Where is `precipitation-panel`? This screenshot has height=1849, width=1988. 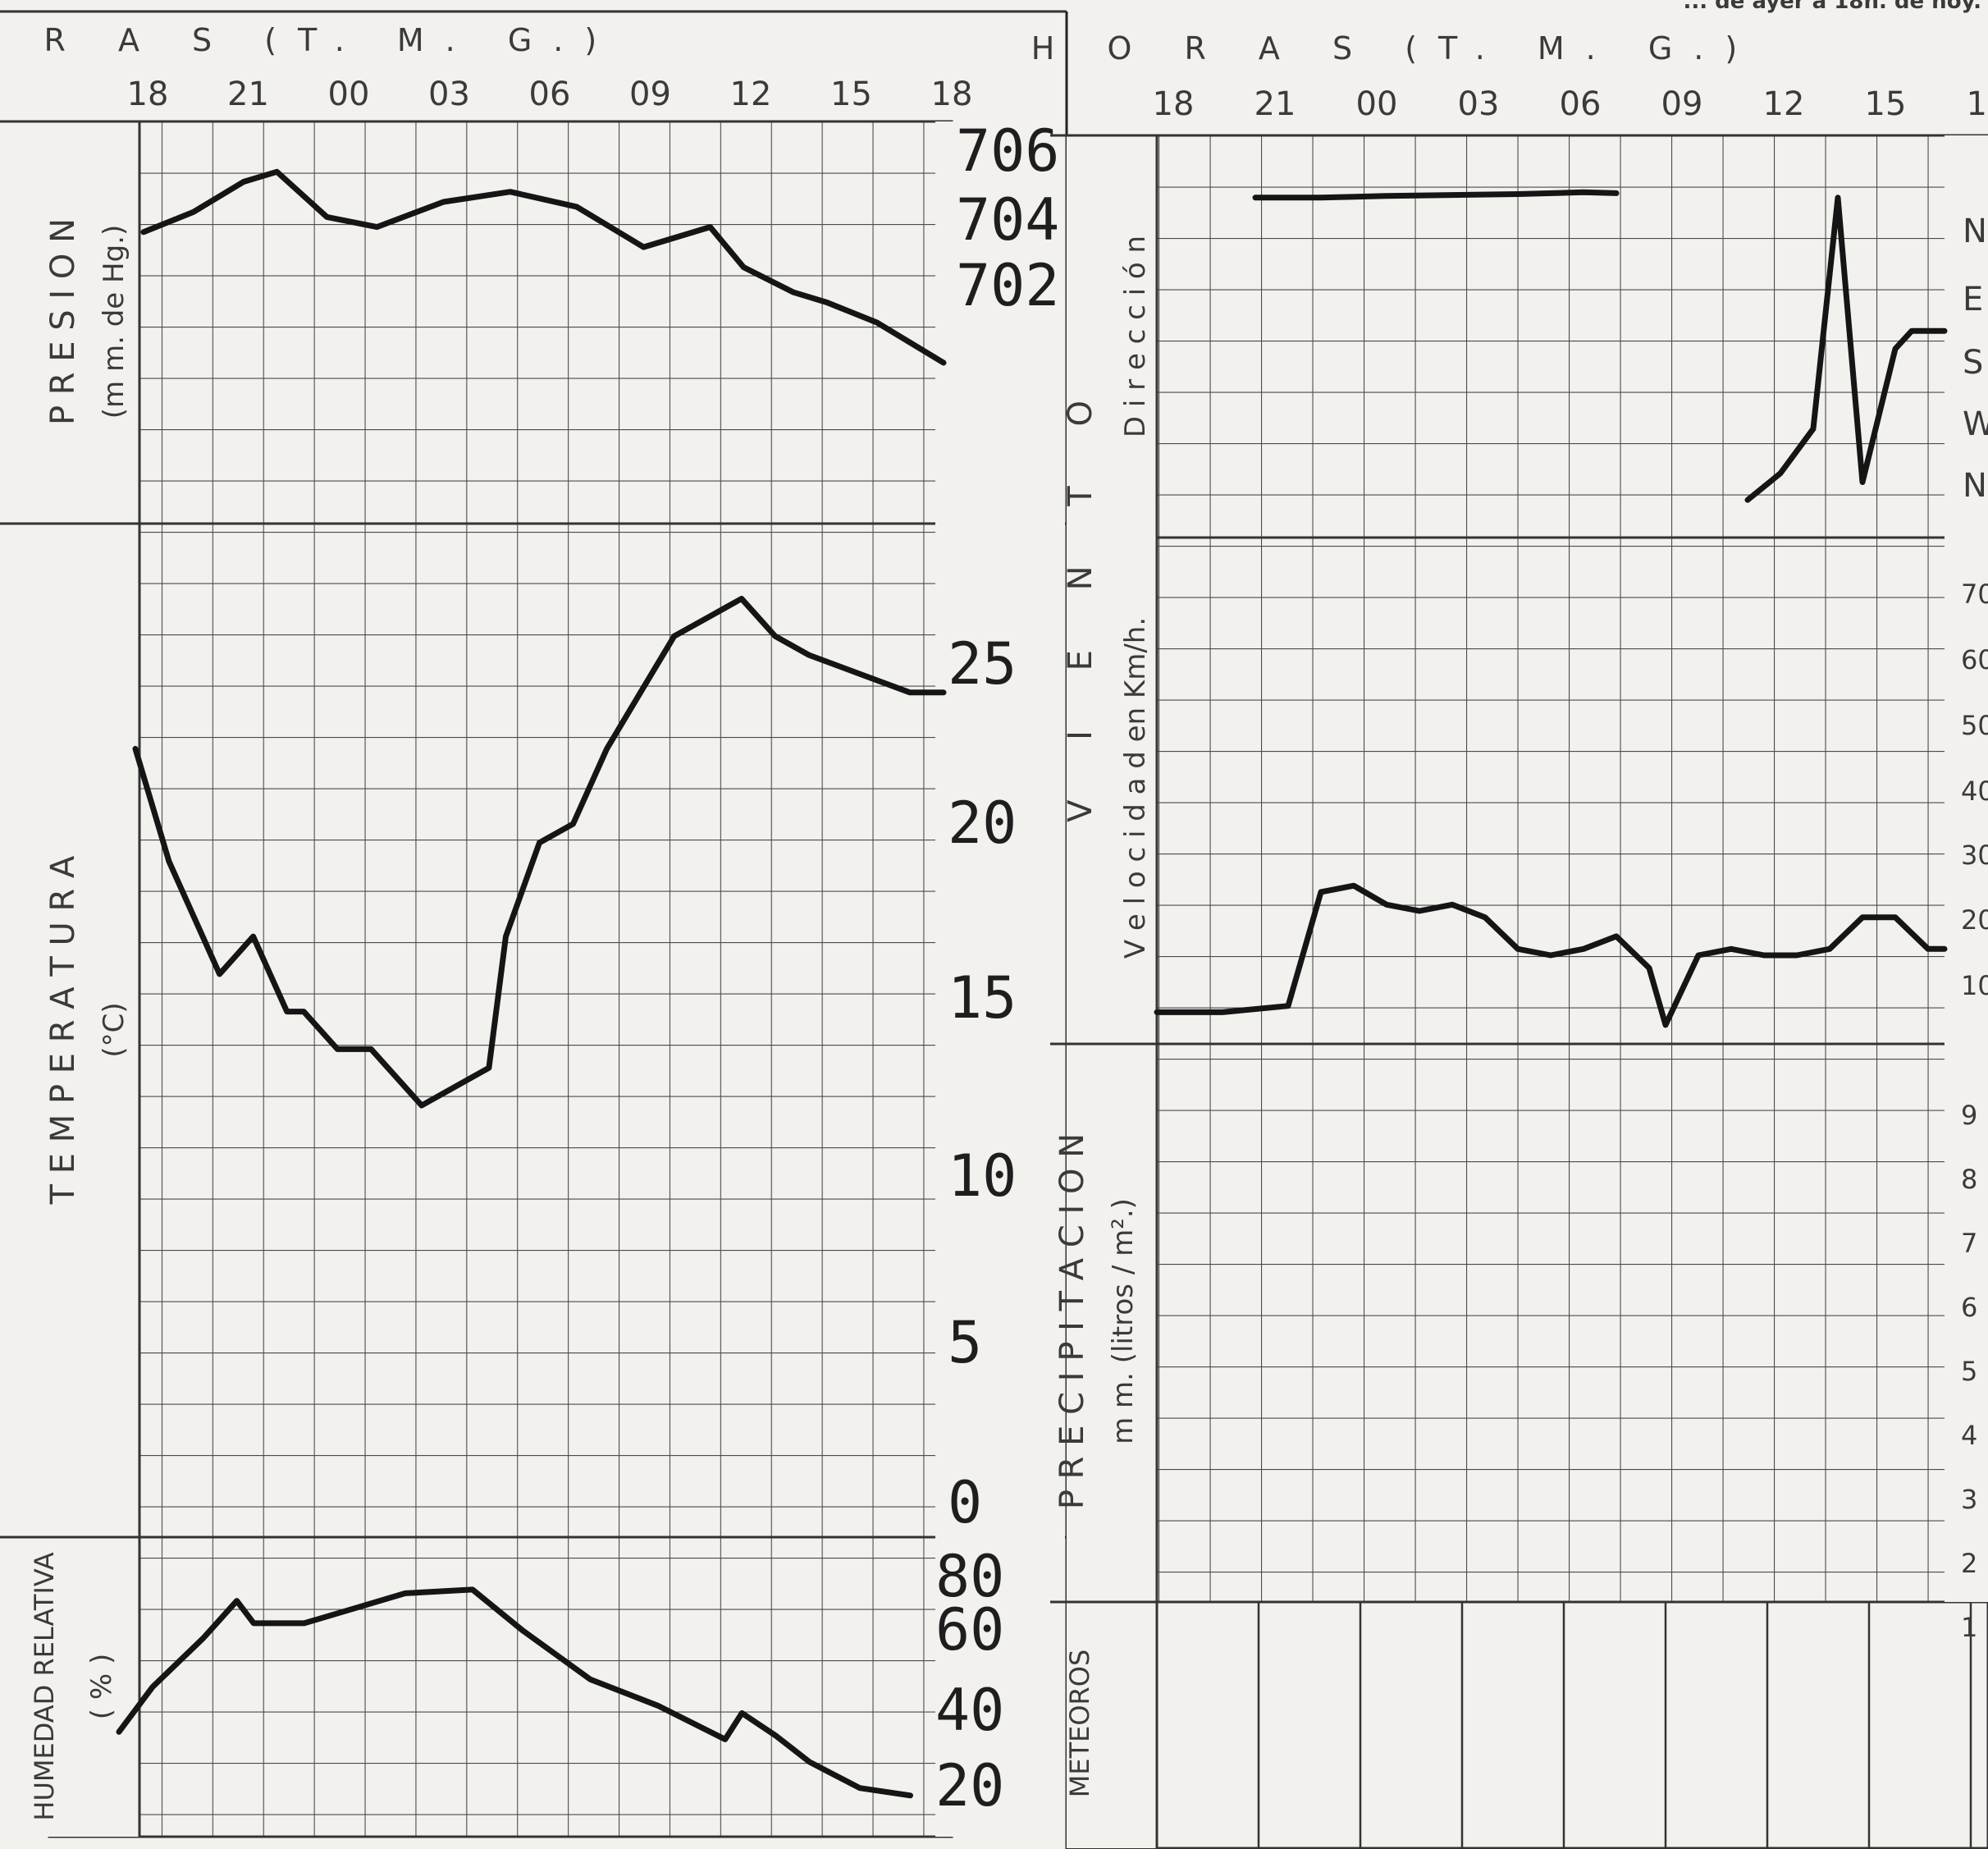
precipitation-panel is located at coordinates (1527, 1323).